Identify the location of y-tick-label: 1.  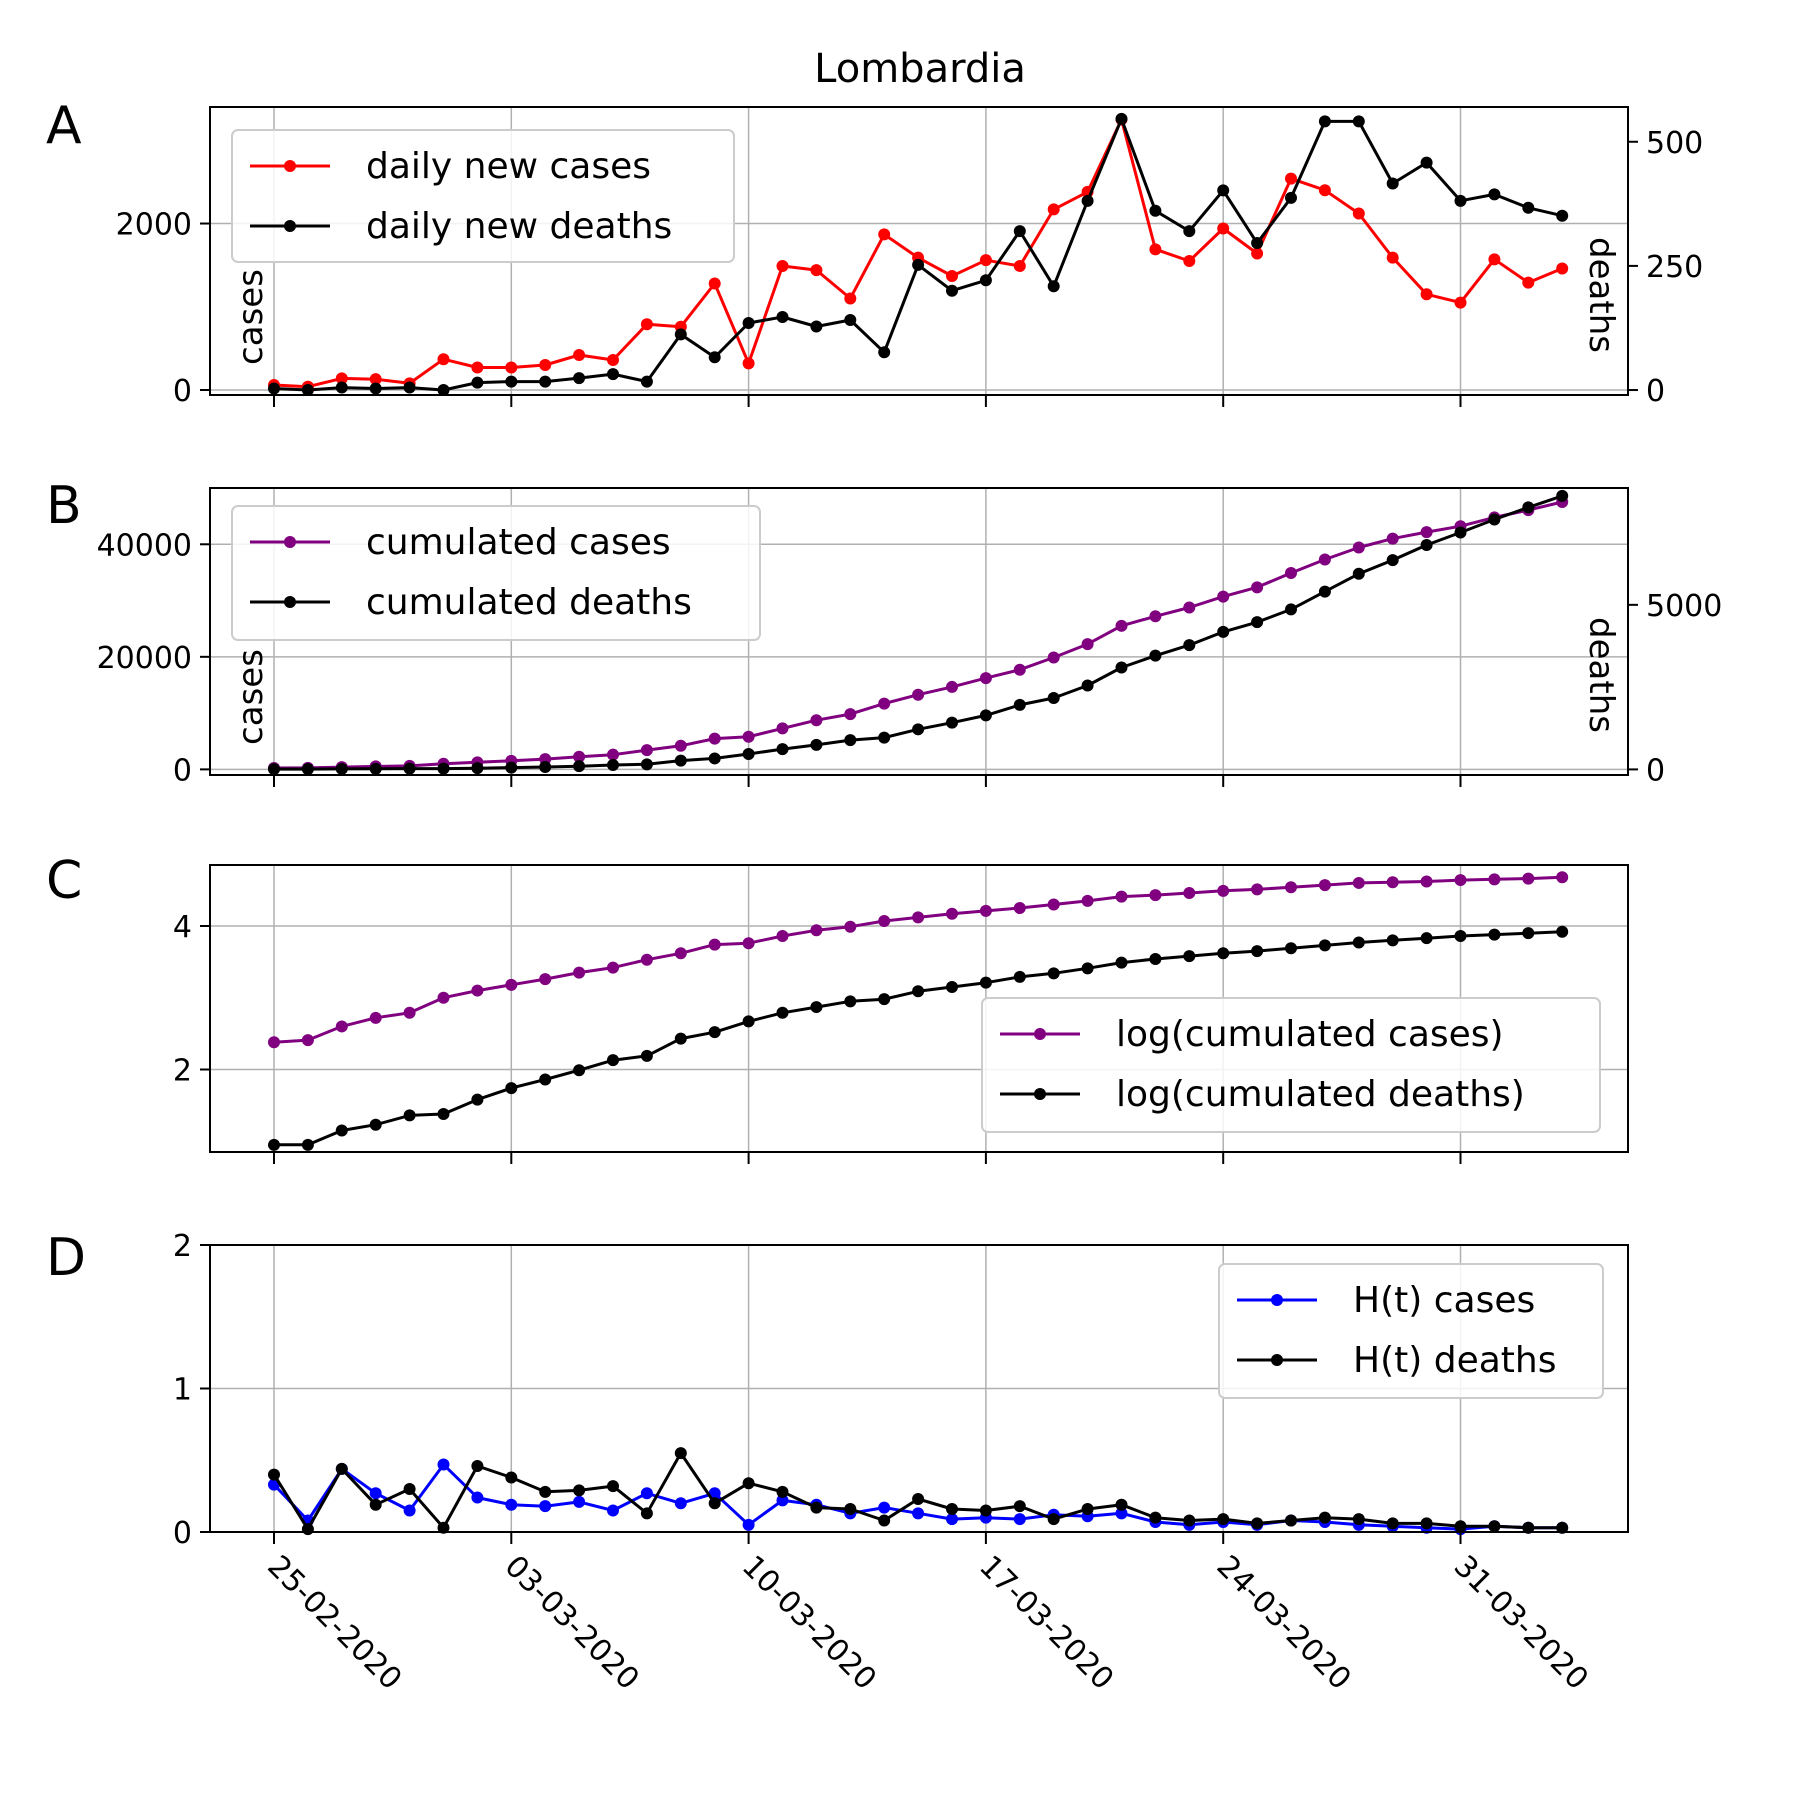
(182, 1390).